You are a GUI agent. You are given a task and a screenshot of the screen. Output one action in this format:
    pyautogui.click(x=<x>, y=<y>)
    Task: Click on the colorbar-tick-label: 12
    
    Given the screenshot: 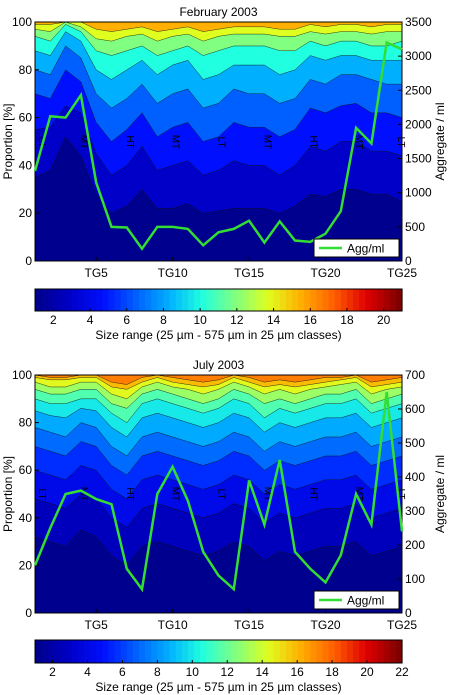 What is the action you would take?
    pyautogui.click(x=228, y=672)
    